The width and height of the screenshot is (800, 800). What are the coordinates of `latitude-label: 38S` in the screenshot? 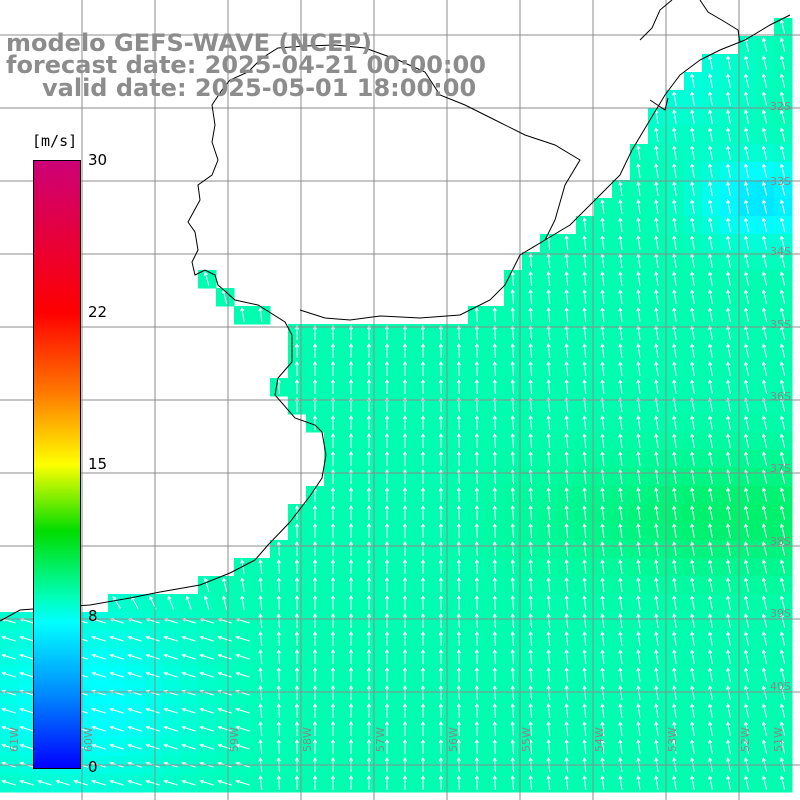 It's located at (780, 541).